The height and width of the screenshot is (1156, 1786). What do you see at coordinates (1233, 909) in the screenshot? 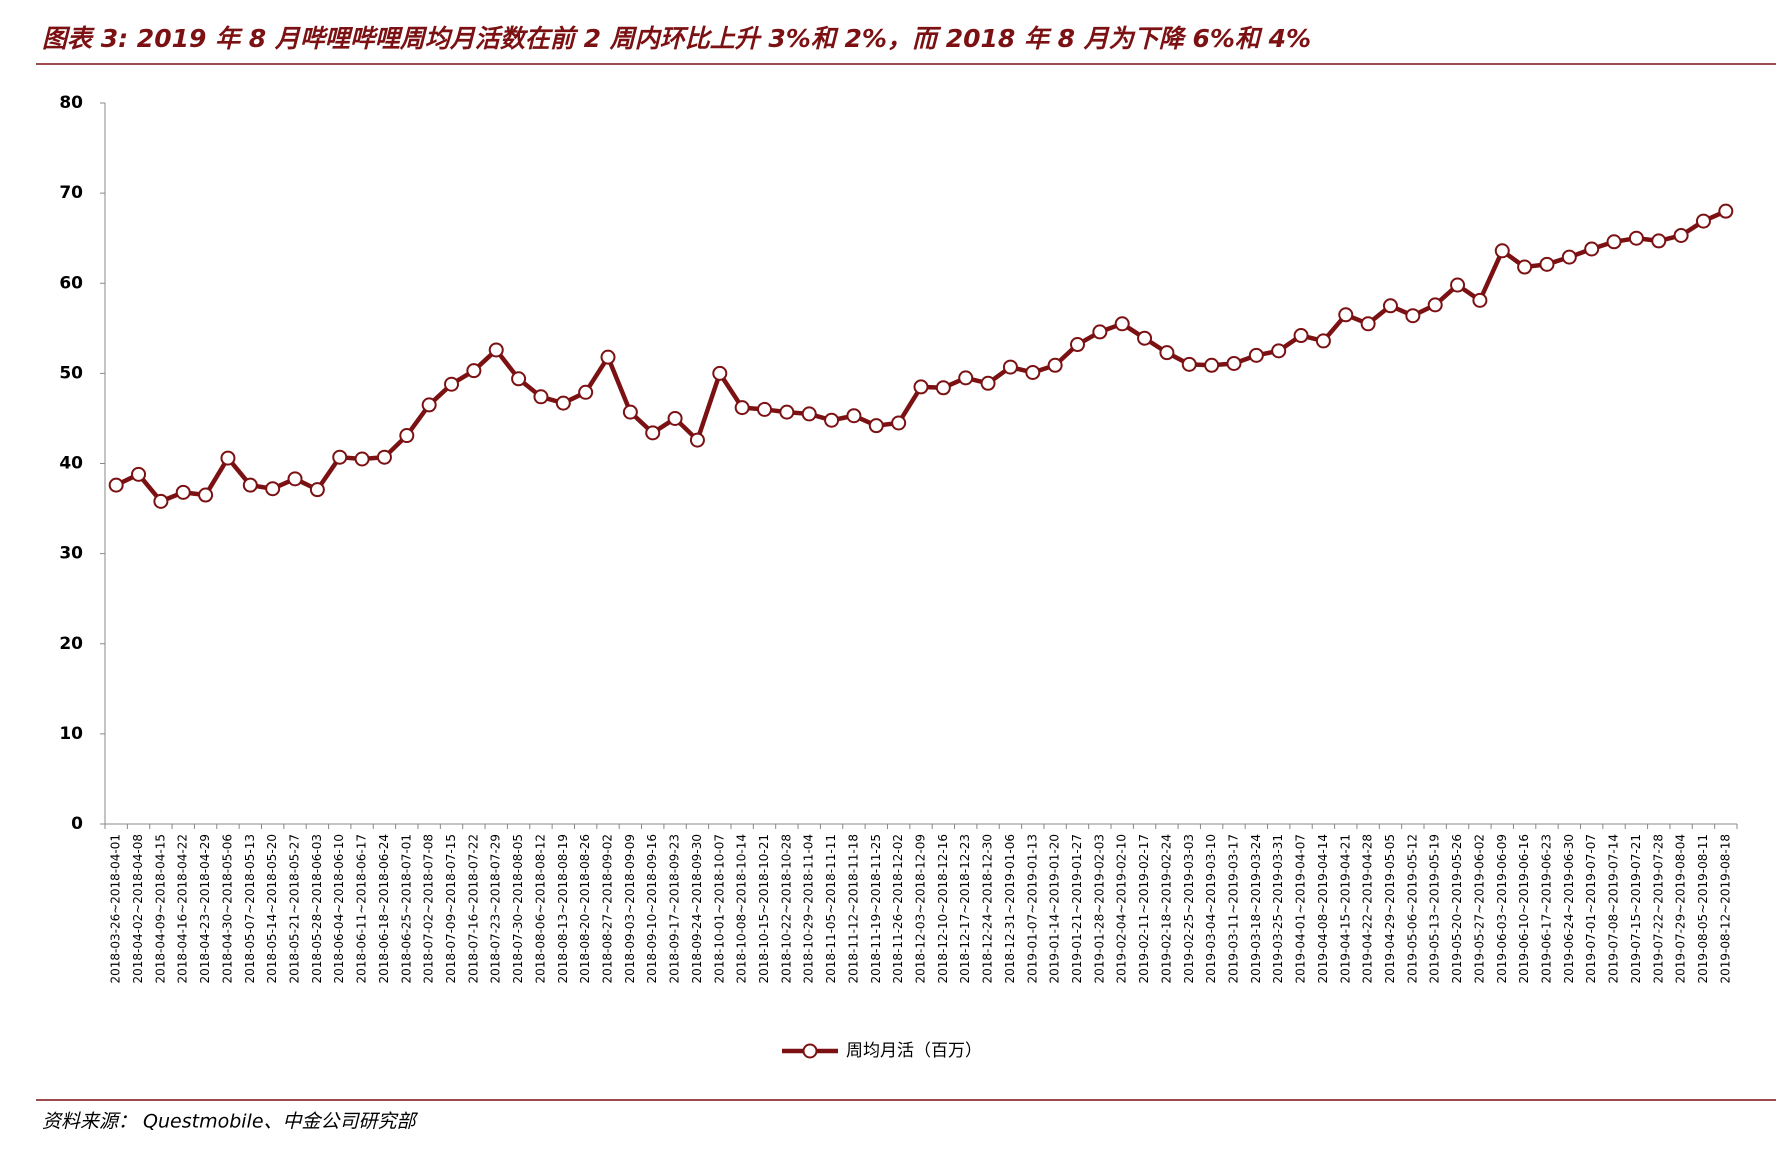
I see `x-tick-label: 2019-03-11~2019-03-17` at bounding box center [1233, 909].